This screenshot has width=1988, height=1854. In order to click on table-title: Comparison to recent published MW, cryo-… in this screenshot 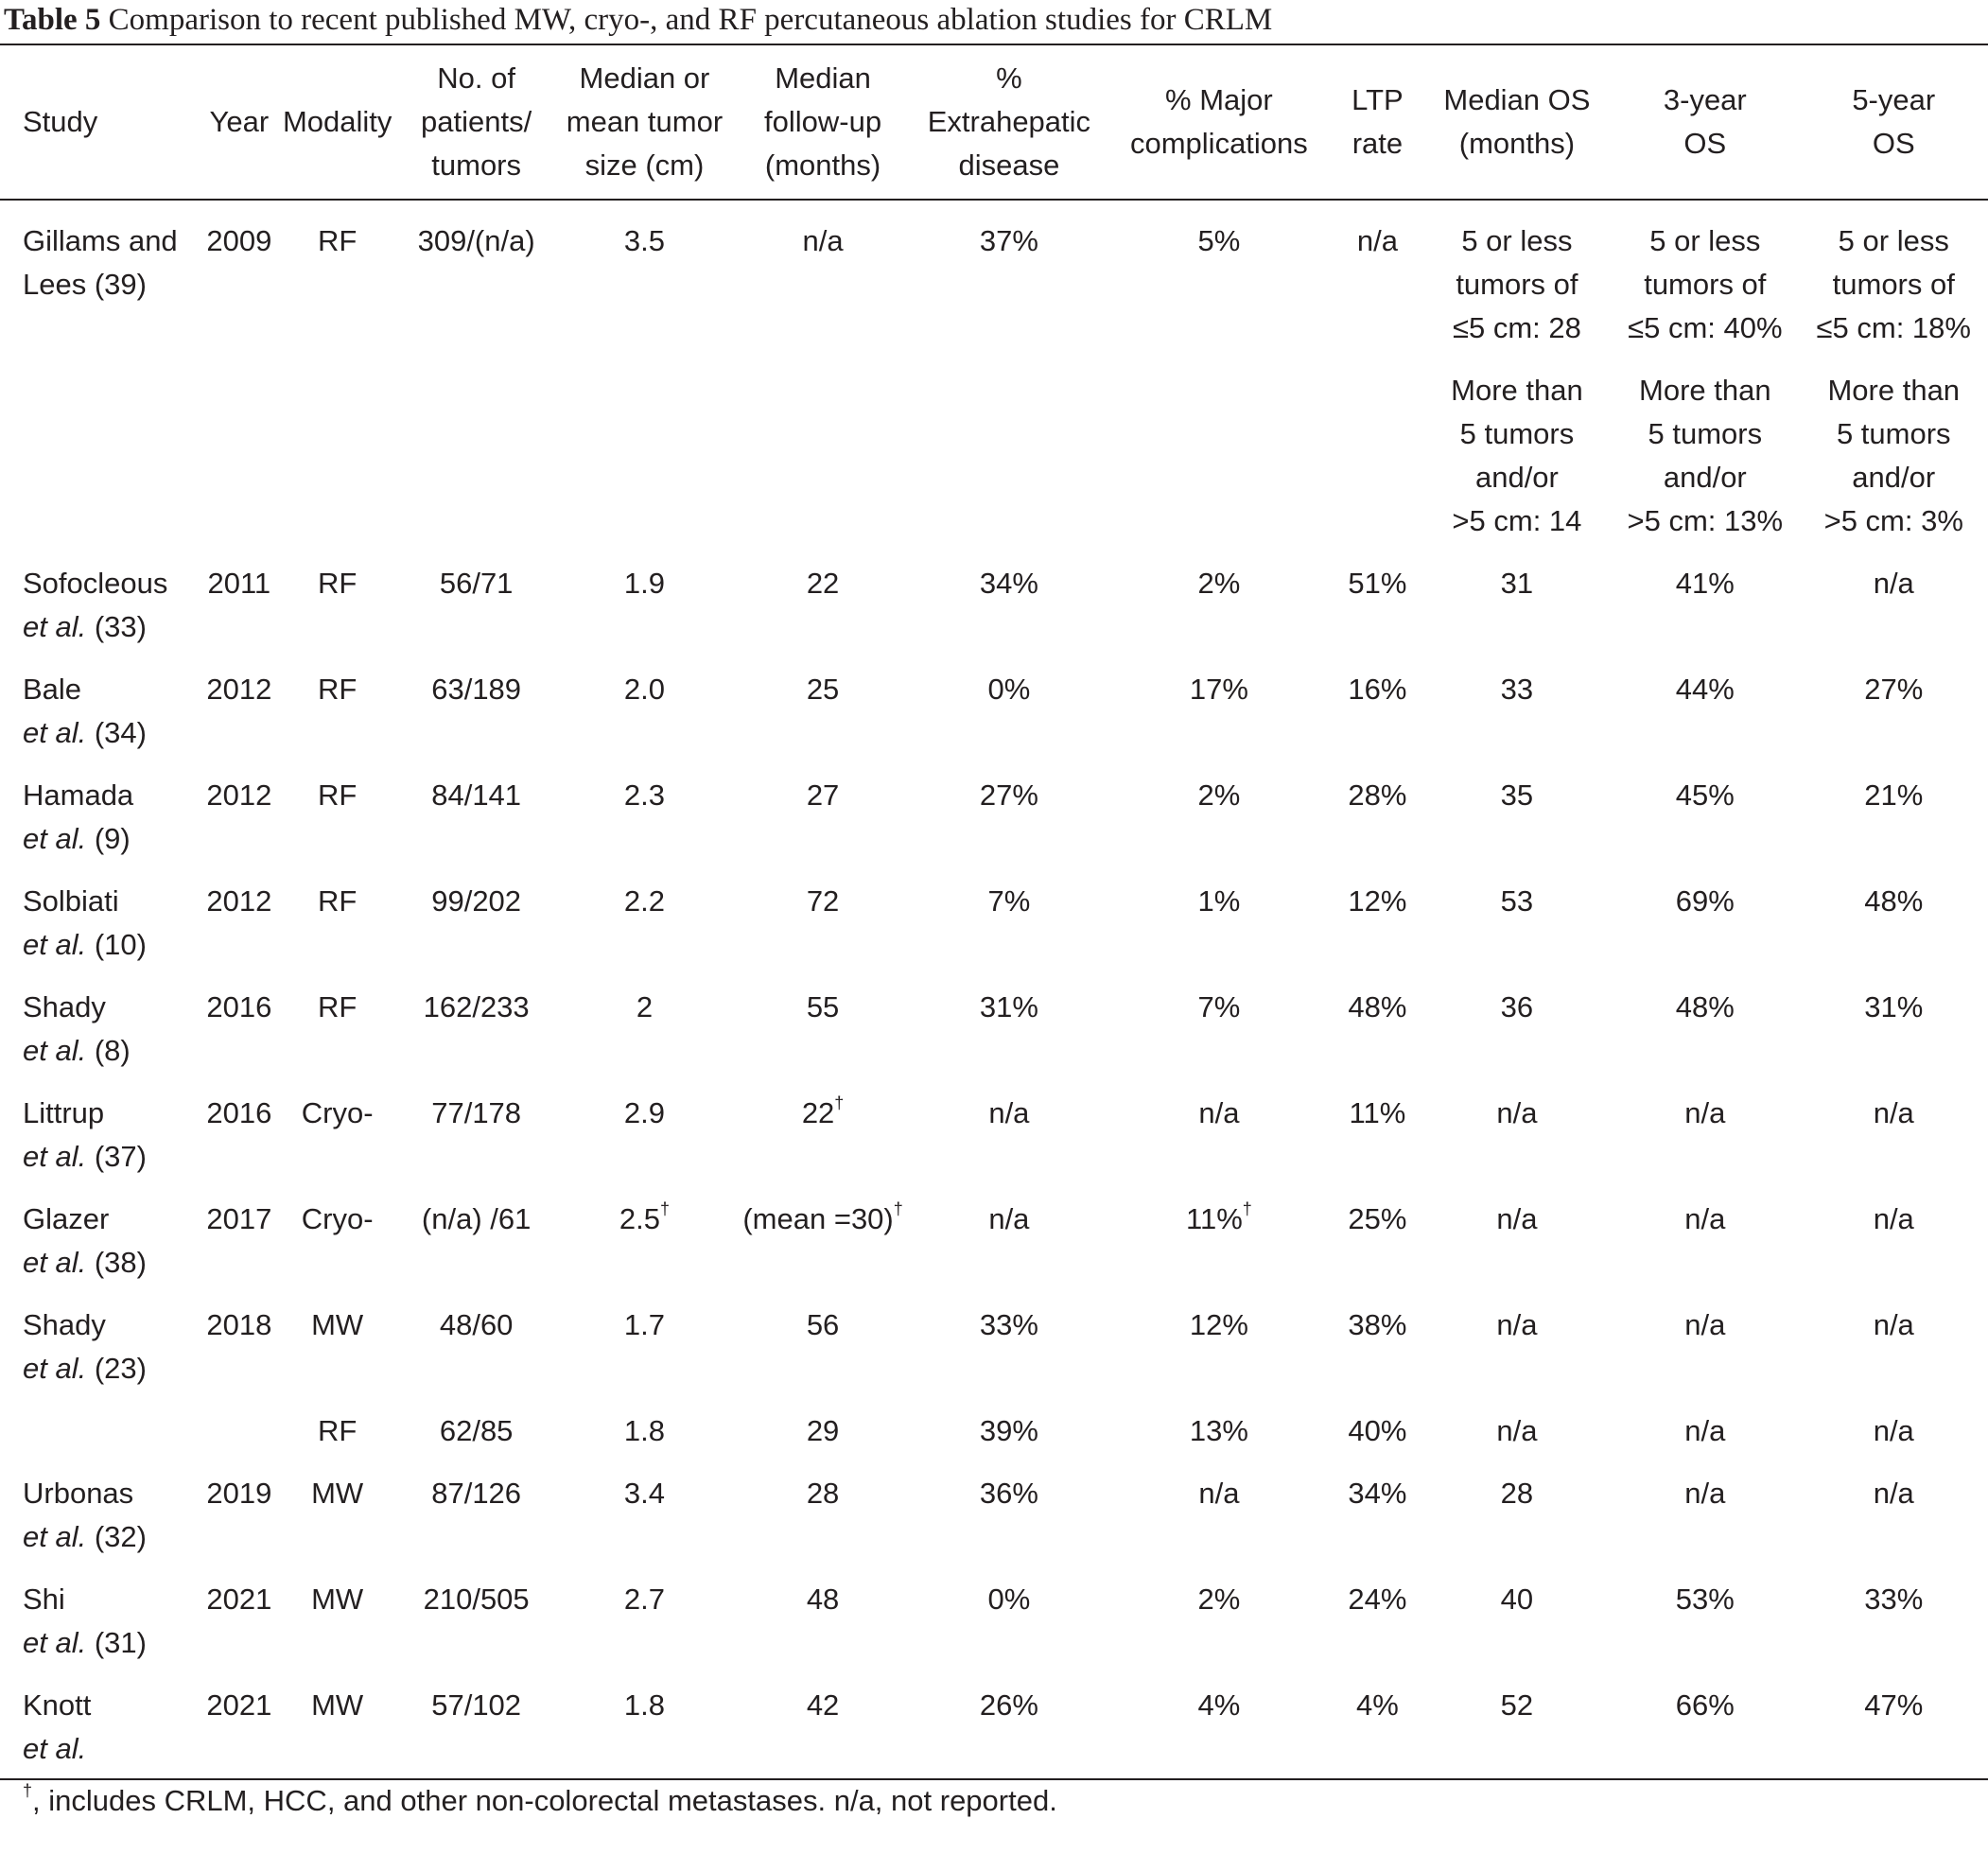, I will do `click(690, 20)`.